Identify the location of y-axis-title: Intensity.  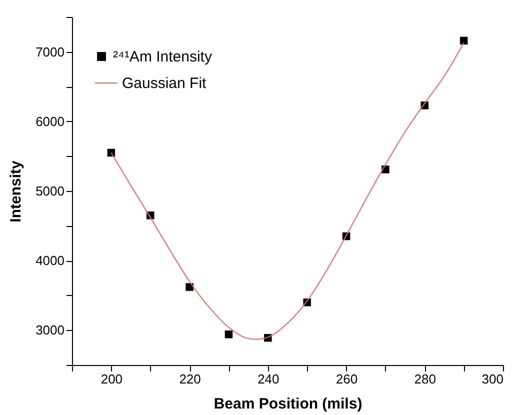
(16, 191).